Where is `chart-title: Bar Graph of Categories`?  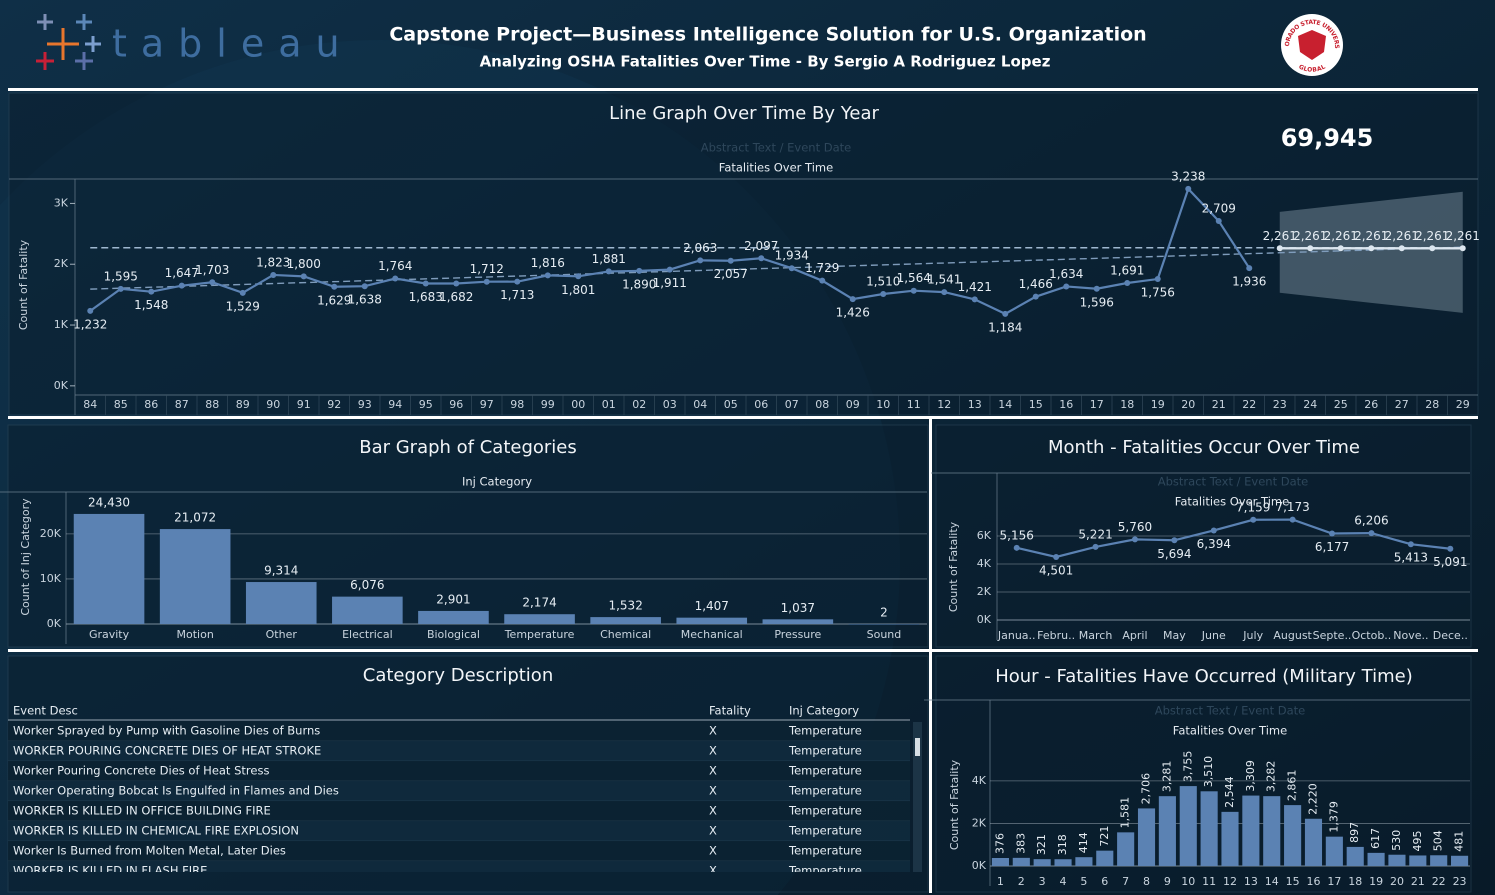
chart-title: Bar Graph of Categories is located at coordinates (468, 447).